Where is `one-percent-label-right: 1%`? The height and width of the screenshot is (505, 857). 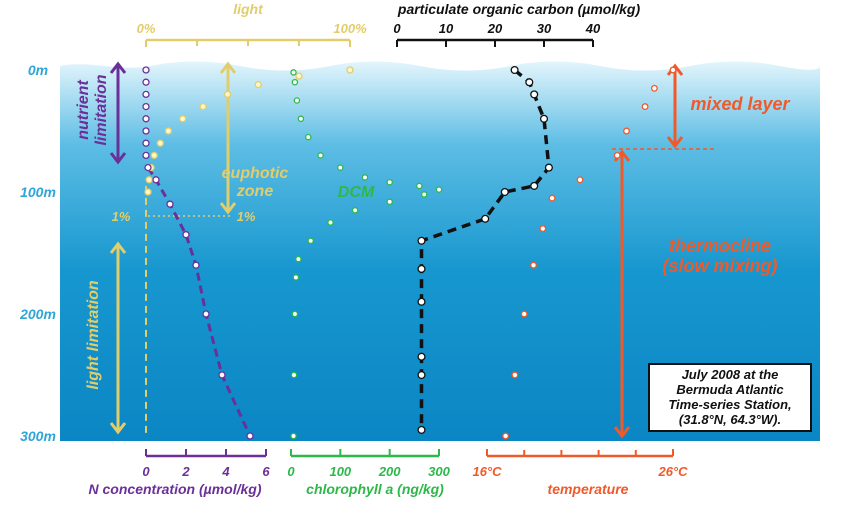 one-percent-label-right: 1% is located at coordinates (246, 216).